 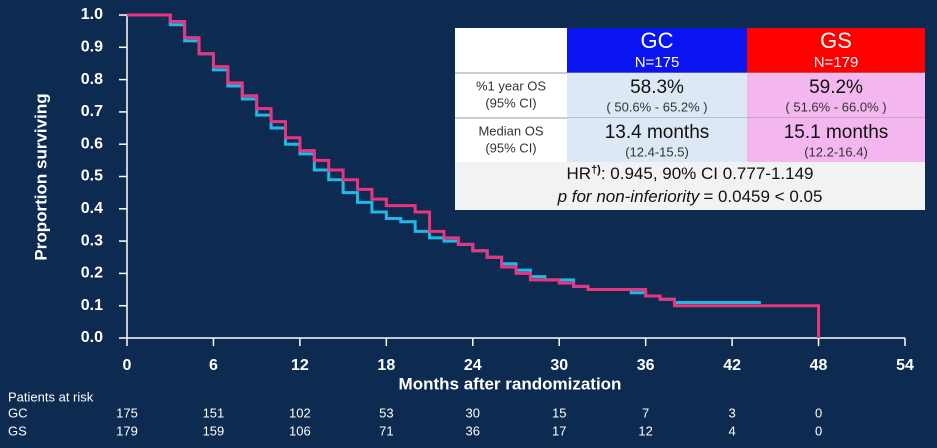 What do you see at coordinates (656, 106) in the screenshot?
I see `cell-ci: ( 50.6% - 65.2% )` at bounding box center [656, 106].